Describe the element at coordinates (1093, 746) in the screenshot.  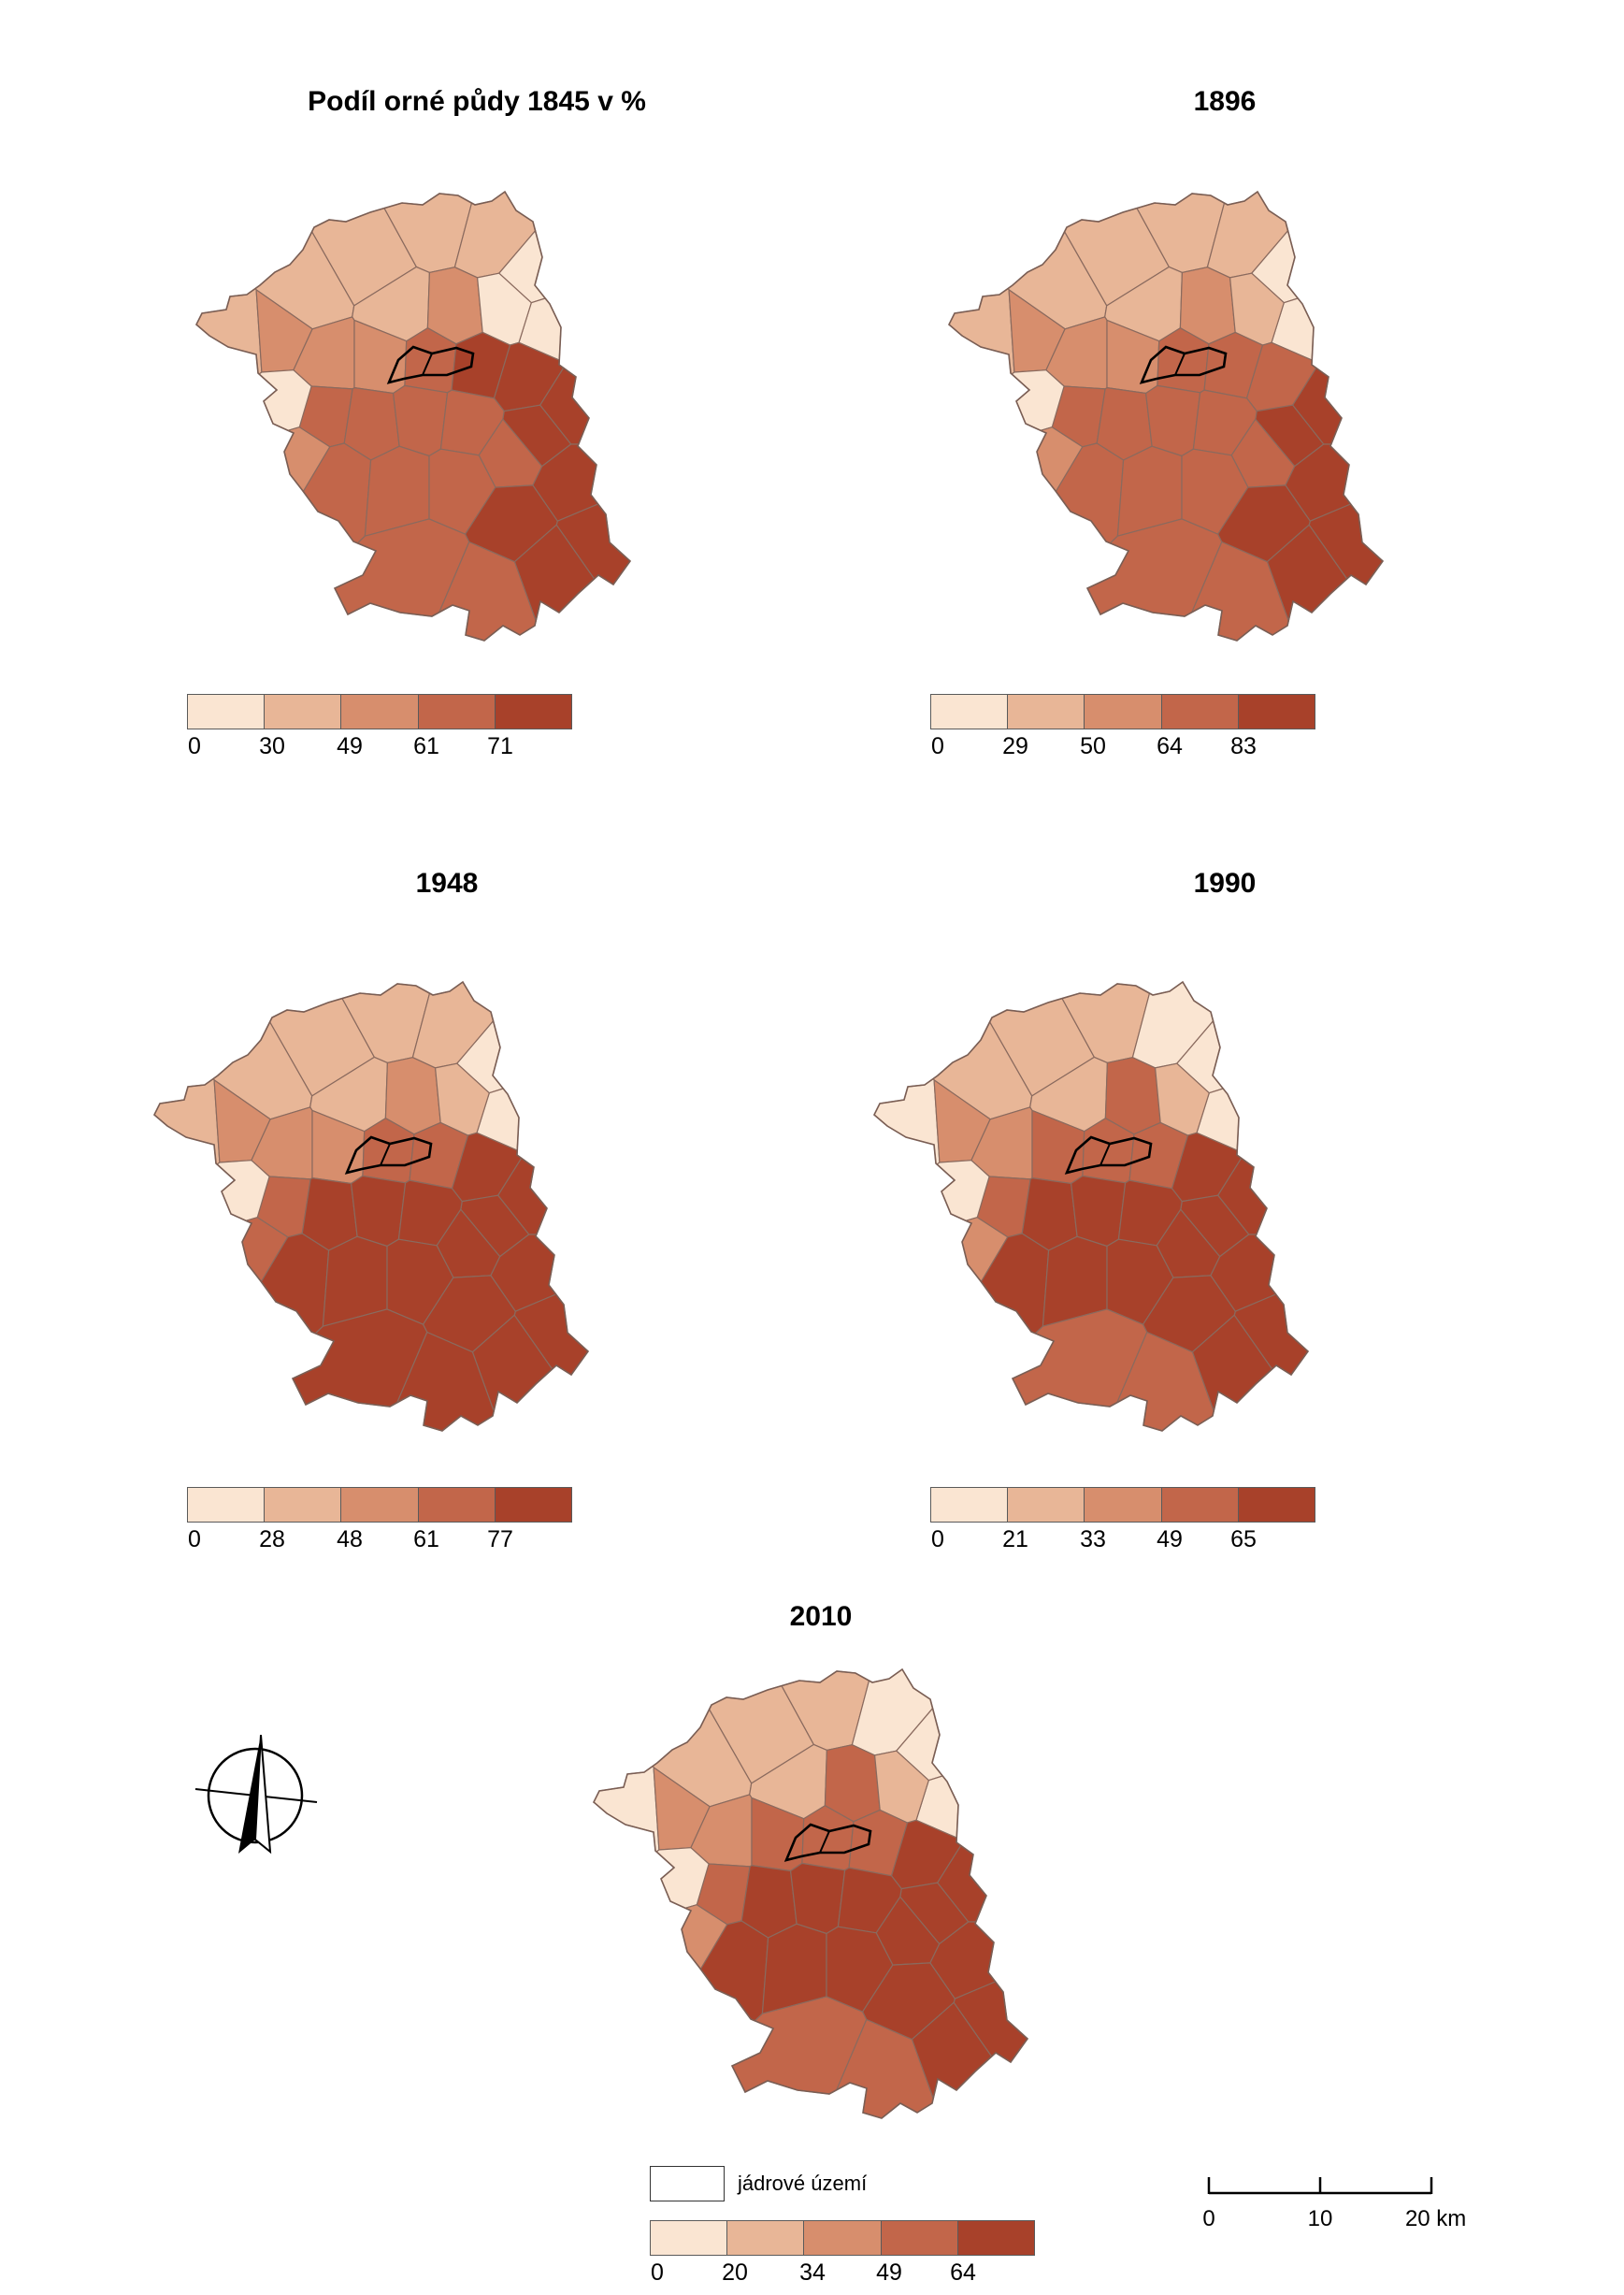
I see `legend-break: 50` at that location.